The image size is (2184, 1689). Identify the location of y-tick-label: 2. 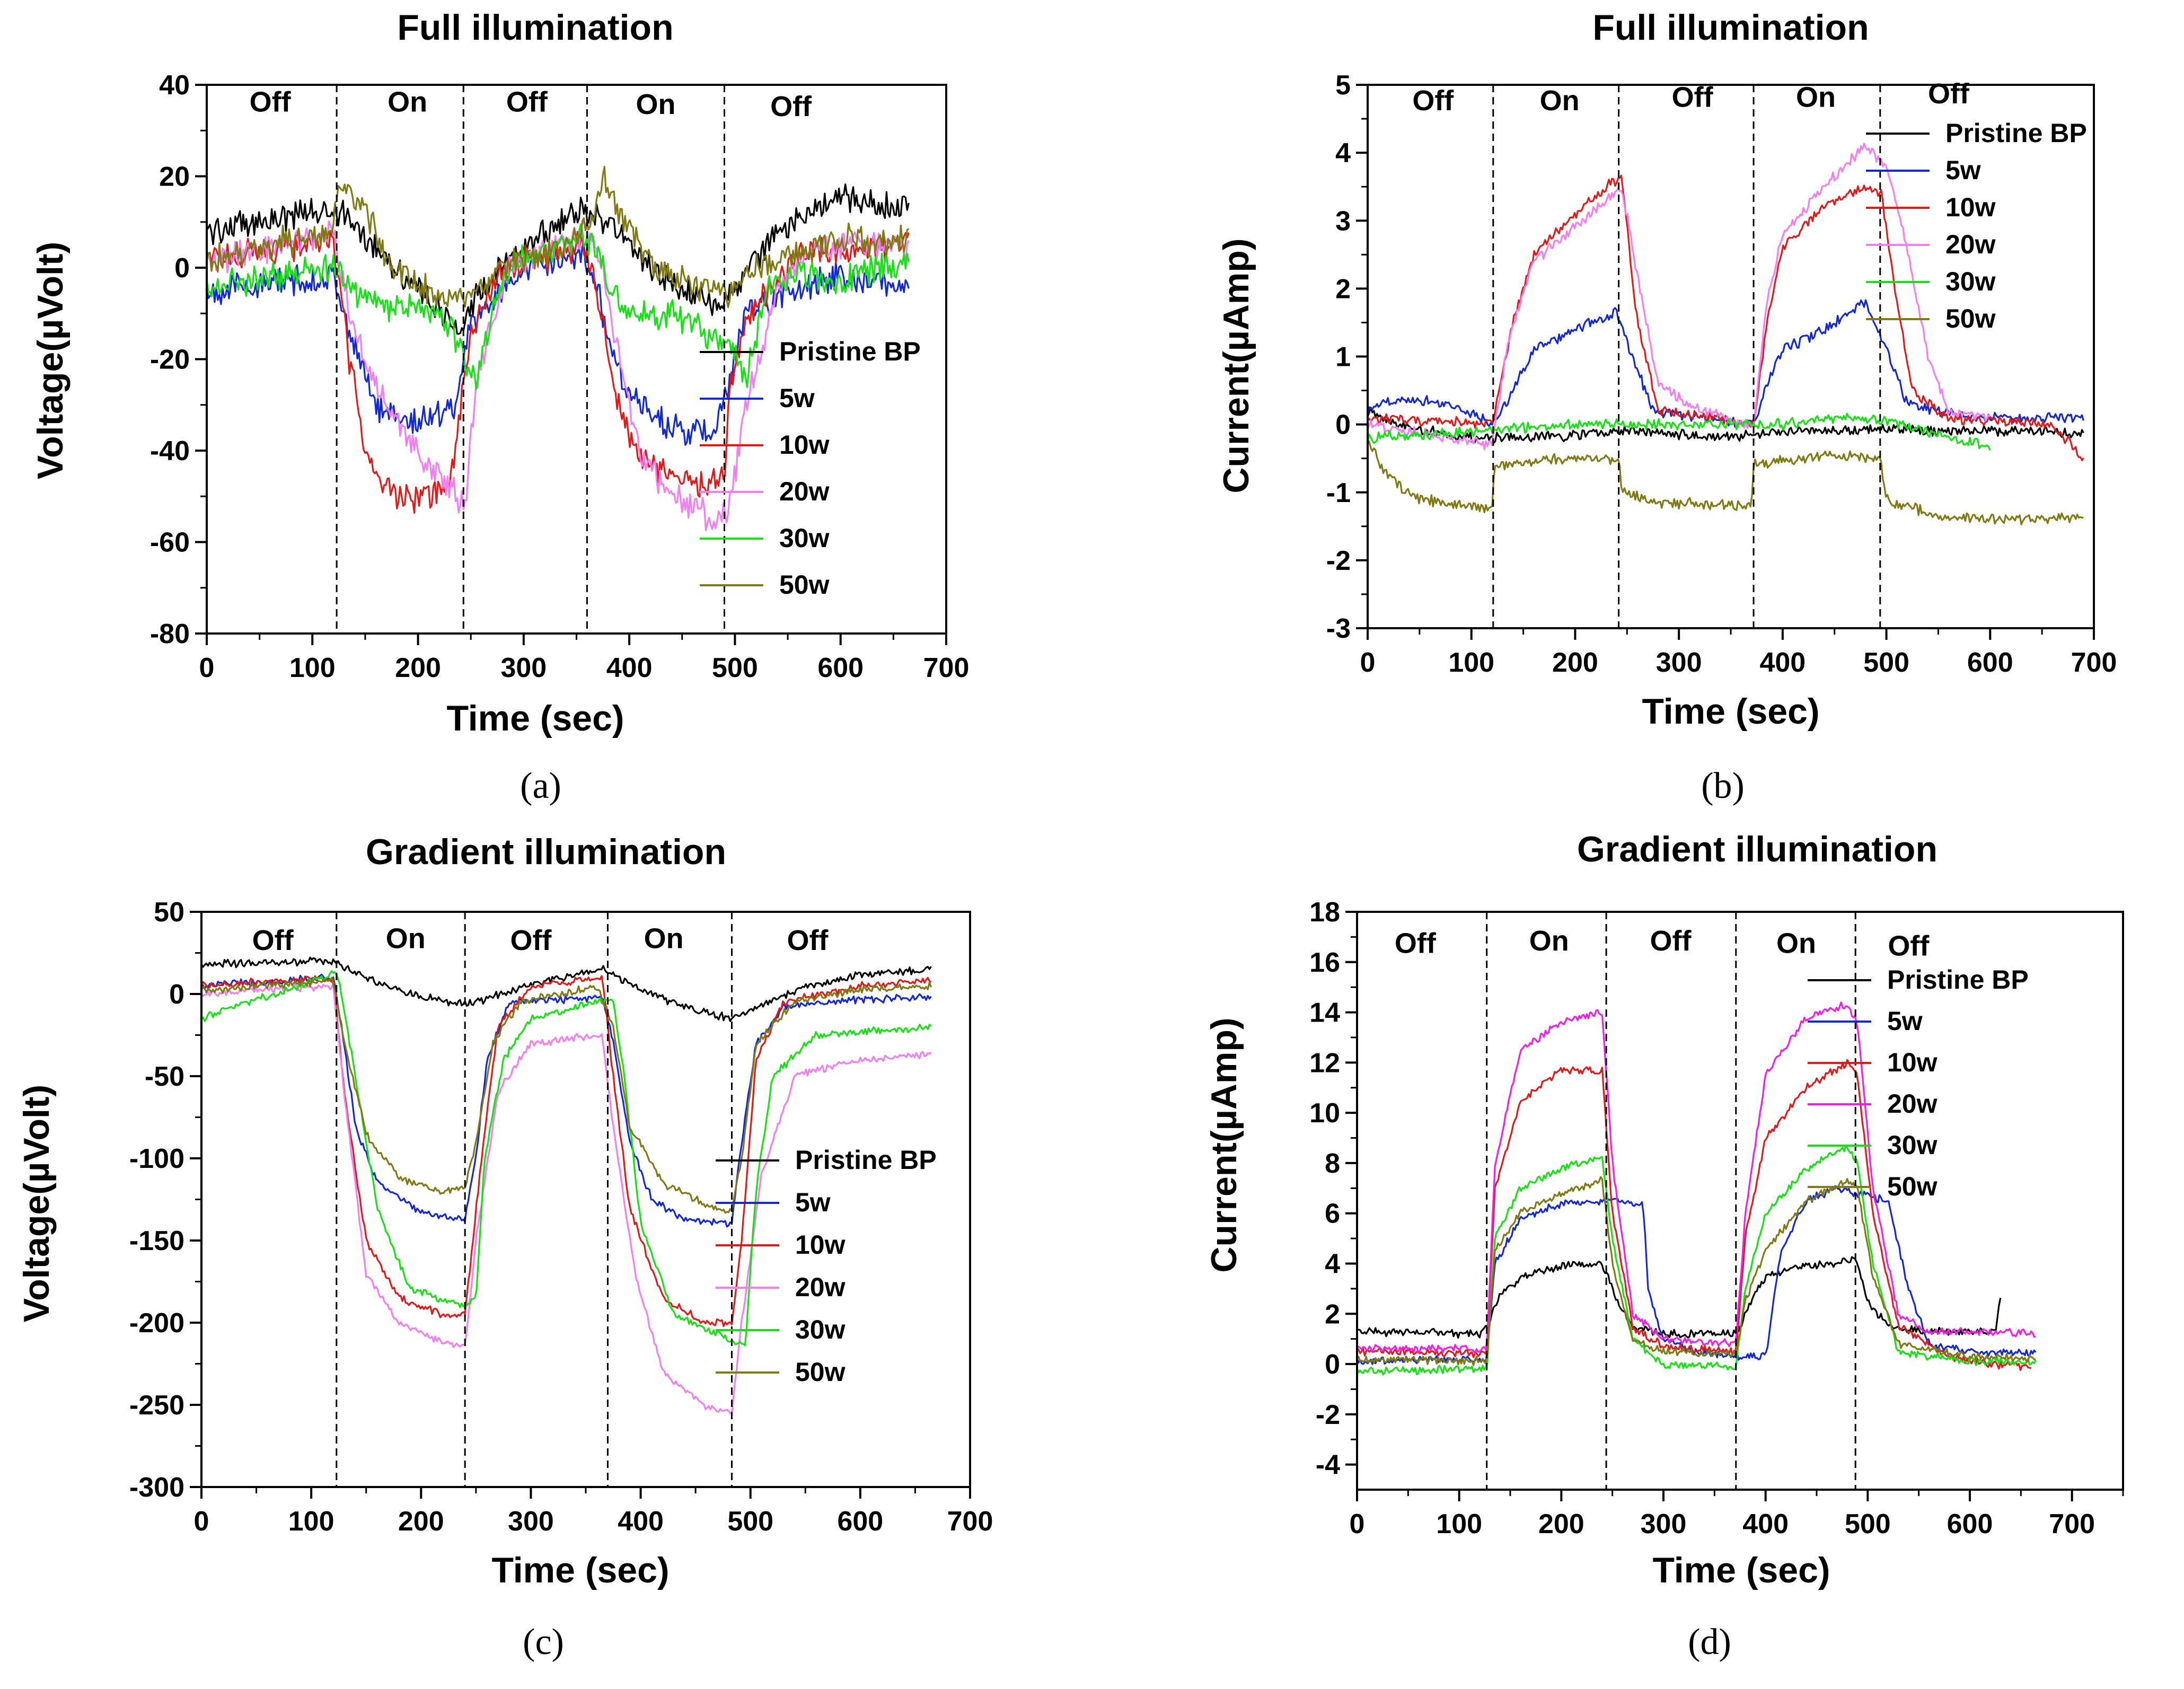
(1343, 289).